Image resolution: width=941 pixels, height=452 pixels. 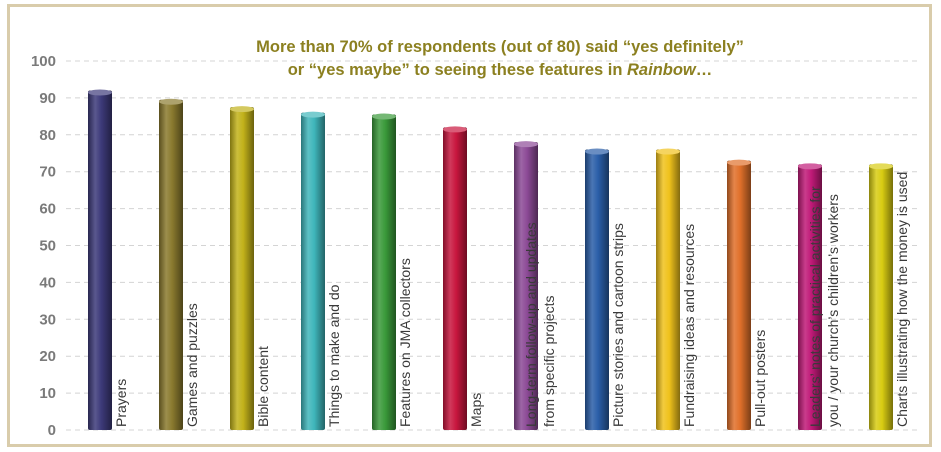 What do you see at coordinates (47, 246) in the screenshot?
I see `y-tick-label: 50` at bounding box center [47, 246].